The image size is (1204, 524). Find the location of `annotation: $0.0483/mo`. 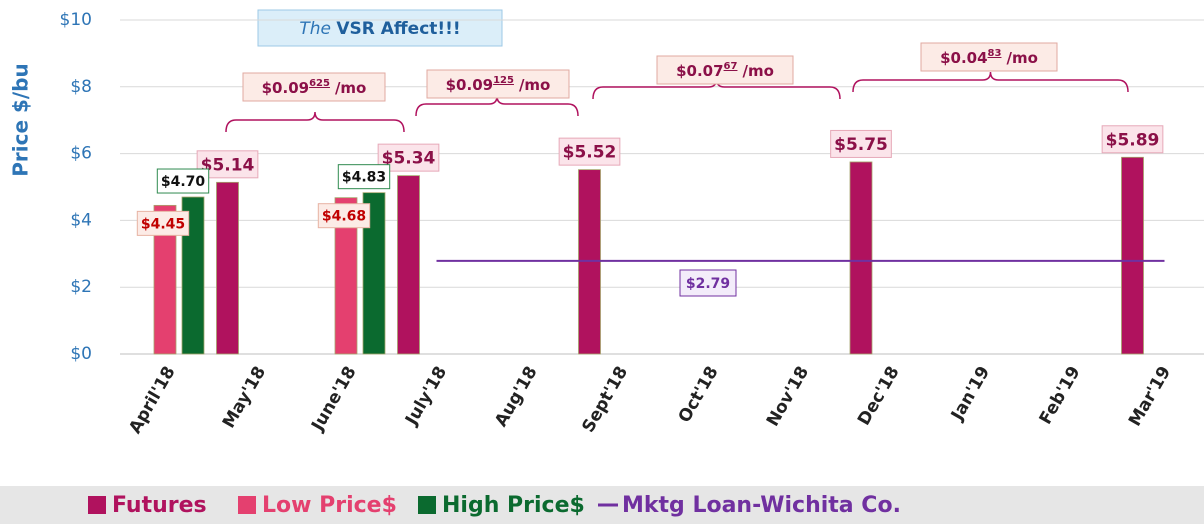

annotation: $0.0483/mo is located at coordinates (989, 57).